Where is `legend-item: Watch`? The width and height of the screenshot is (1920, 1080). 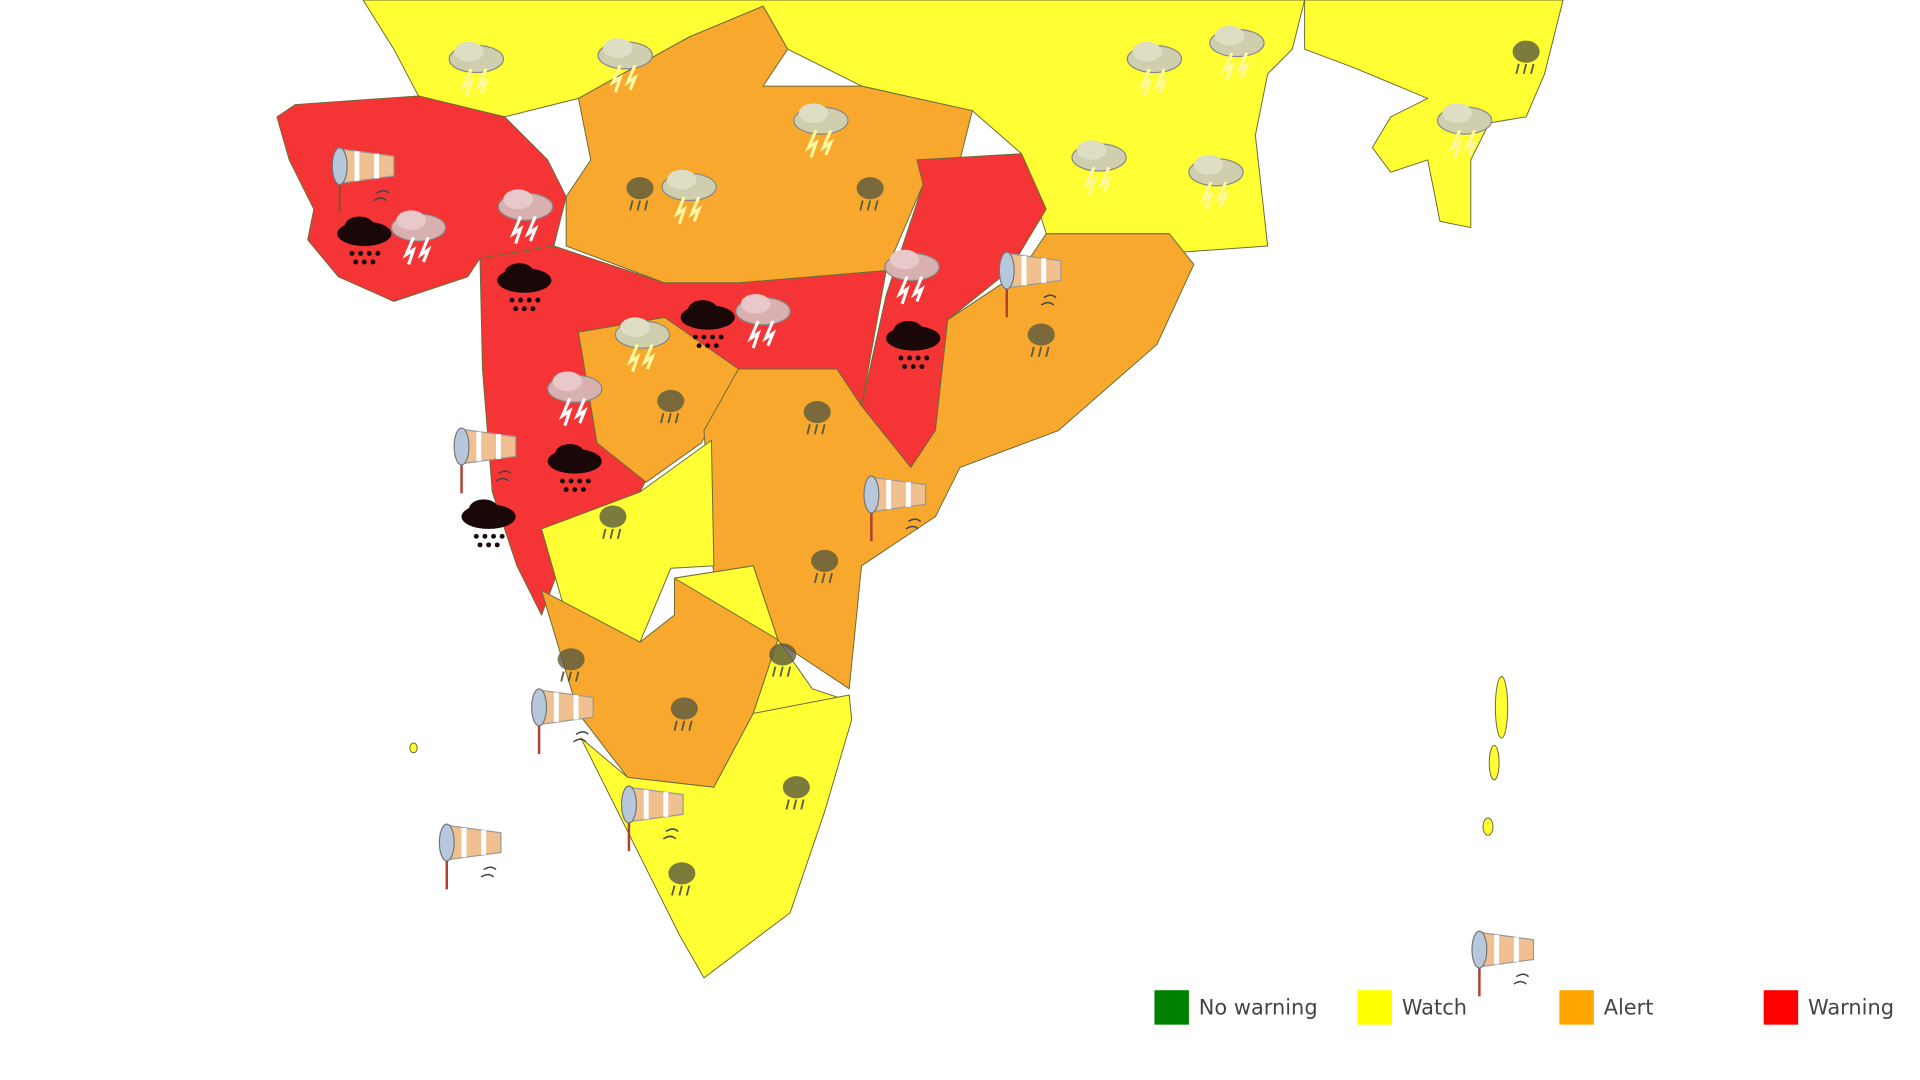 legend-item: Watch is located at coordinates (1412, 1007).